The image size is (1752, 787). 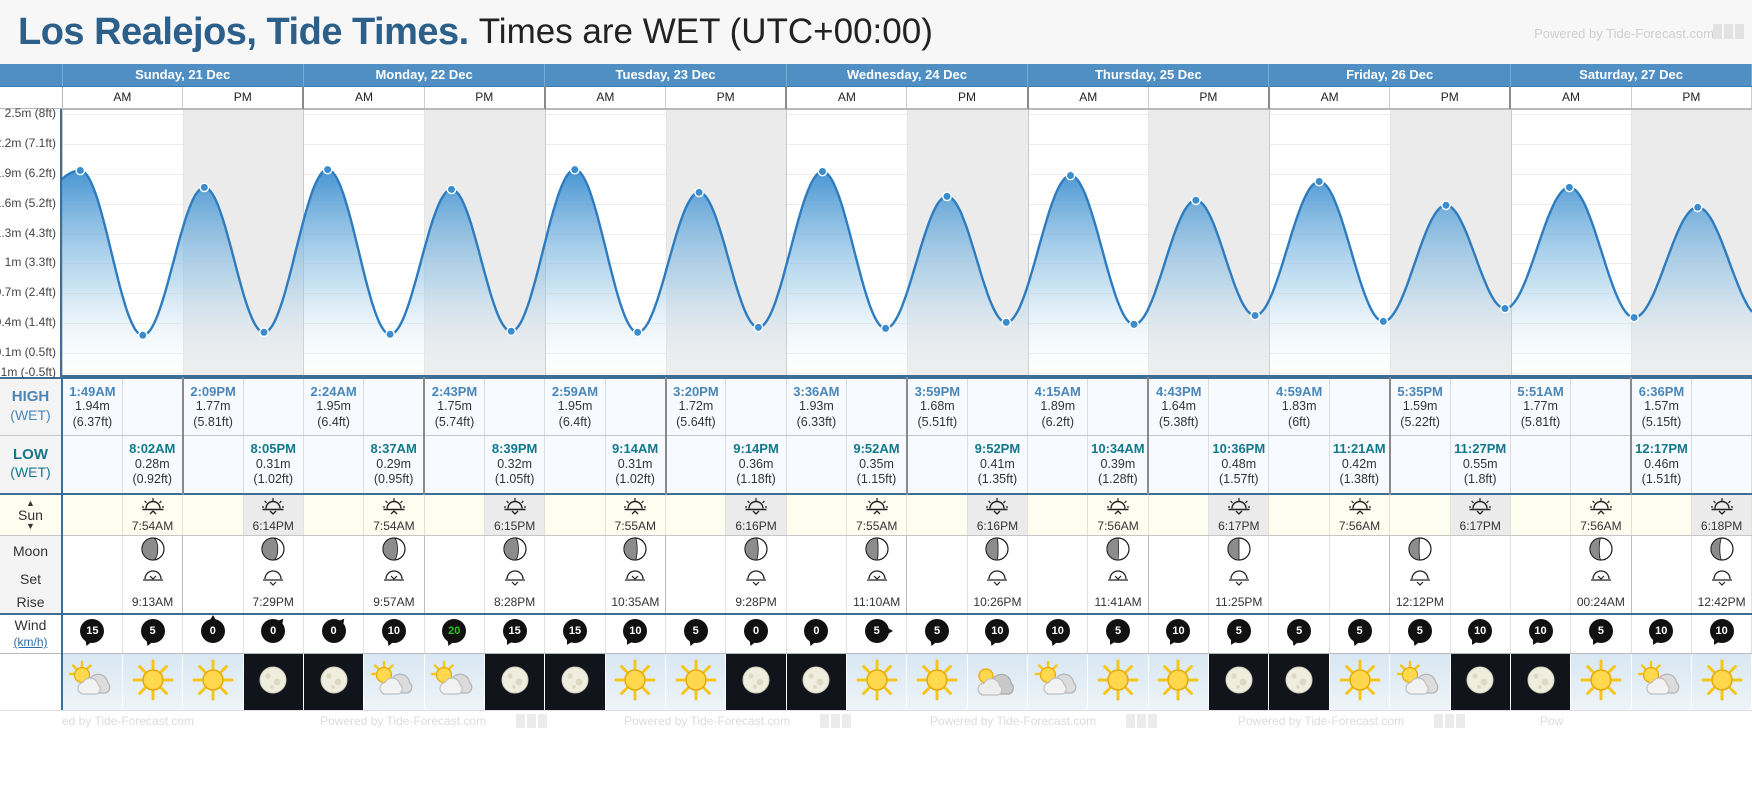 What do you see at coordinates (394, 464) in the screenshot?
I see `low-tide-cell: 8:37AM 0.29m (0.95ft)` at bounding box center [394, 464].